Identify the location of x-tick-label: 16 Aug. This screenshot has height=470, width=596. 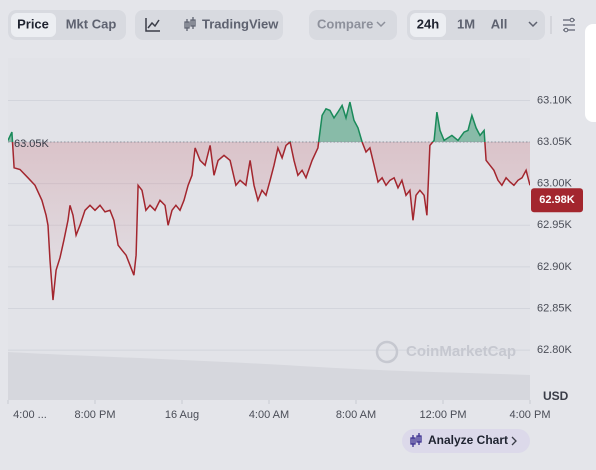
(182, 415).